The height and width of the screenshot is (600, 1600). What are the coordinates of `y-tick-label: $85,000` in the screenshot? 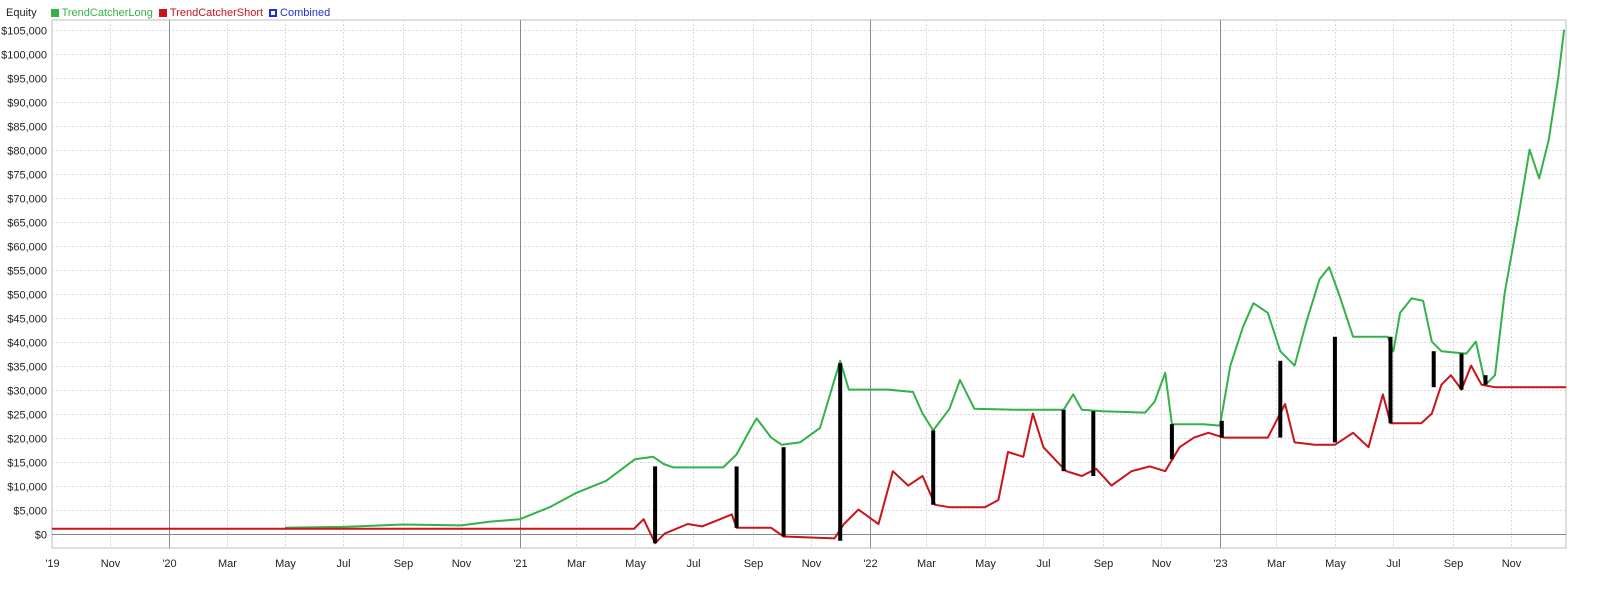 It's located at (27, 128).